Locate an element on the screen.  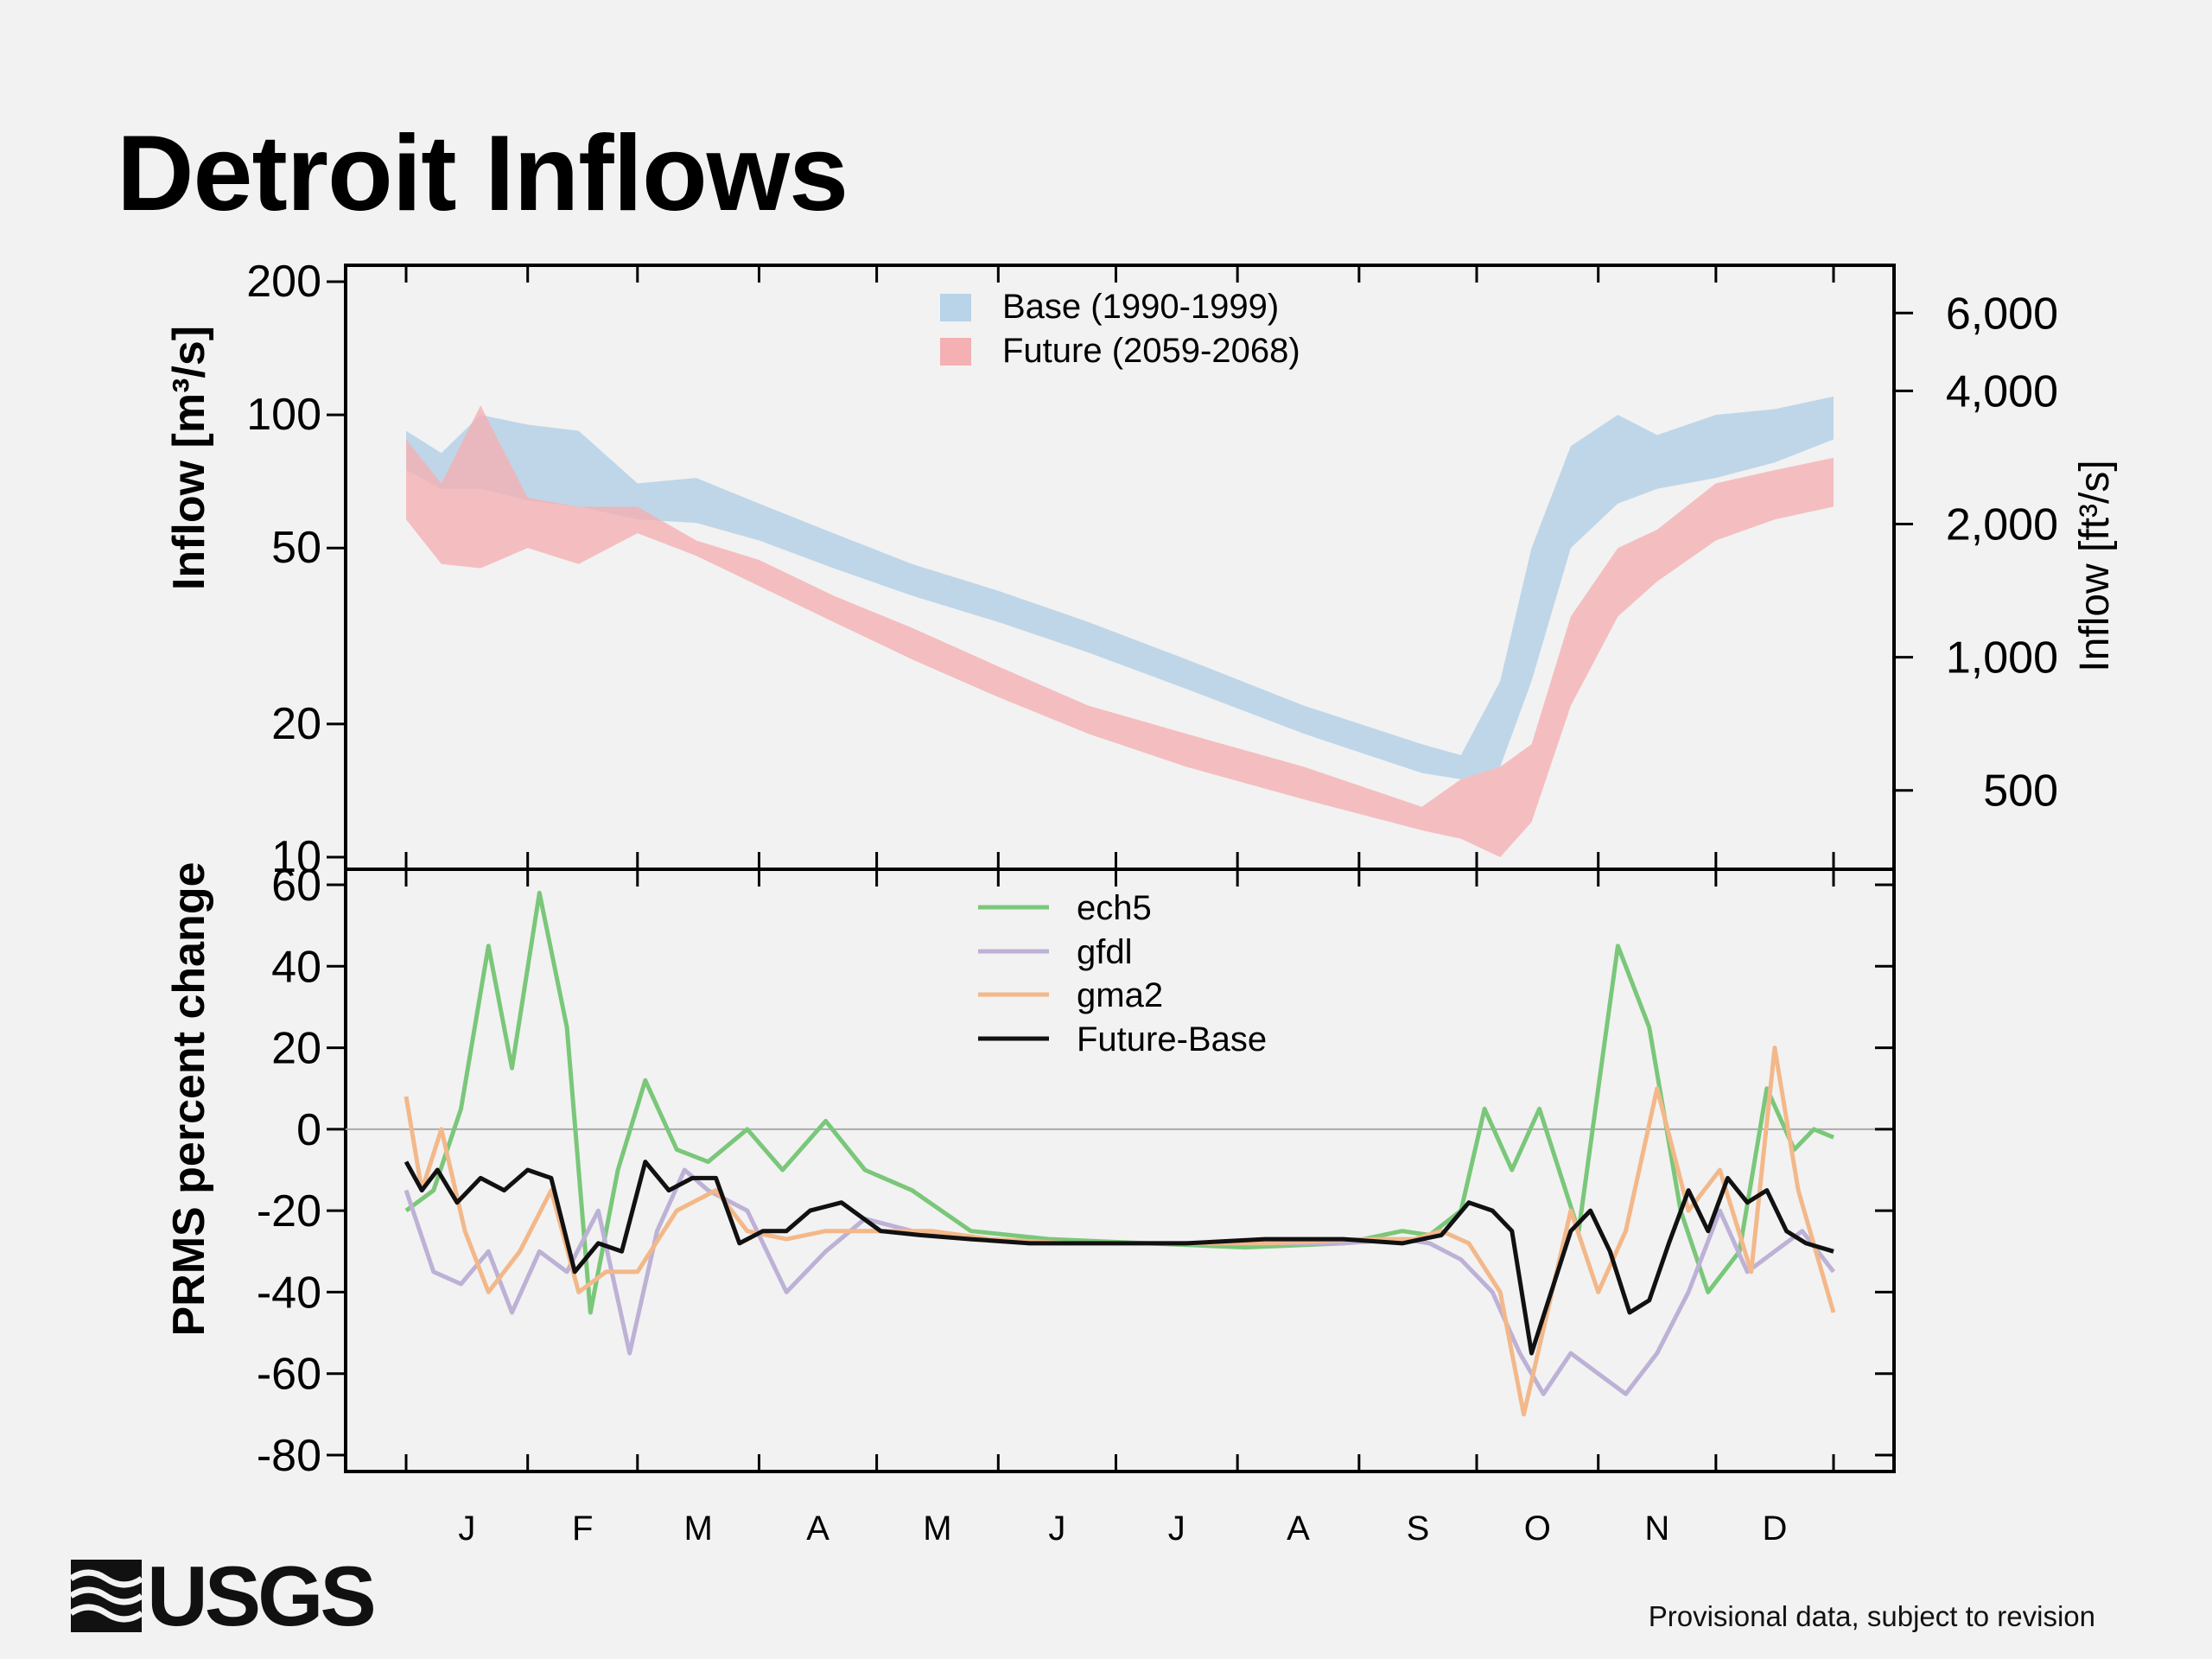
x-tick-label: N is located at coordinates (1656, 1529).